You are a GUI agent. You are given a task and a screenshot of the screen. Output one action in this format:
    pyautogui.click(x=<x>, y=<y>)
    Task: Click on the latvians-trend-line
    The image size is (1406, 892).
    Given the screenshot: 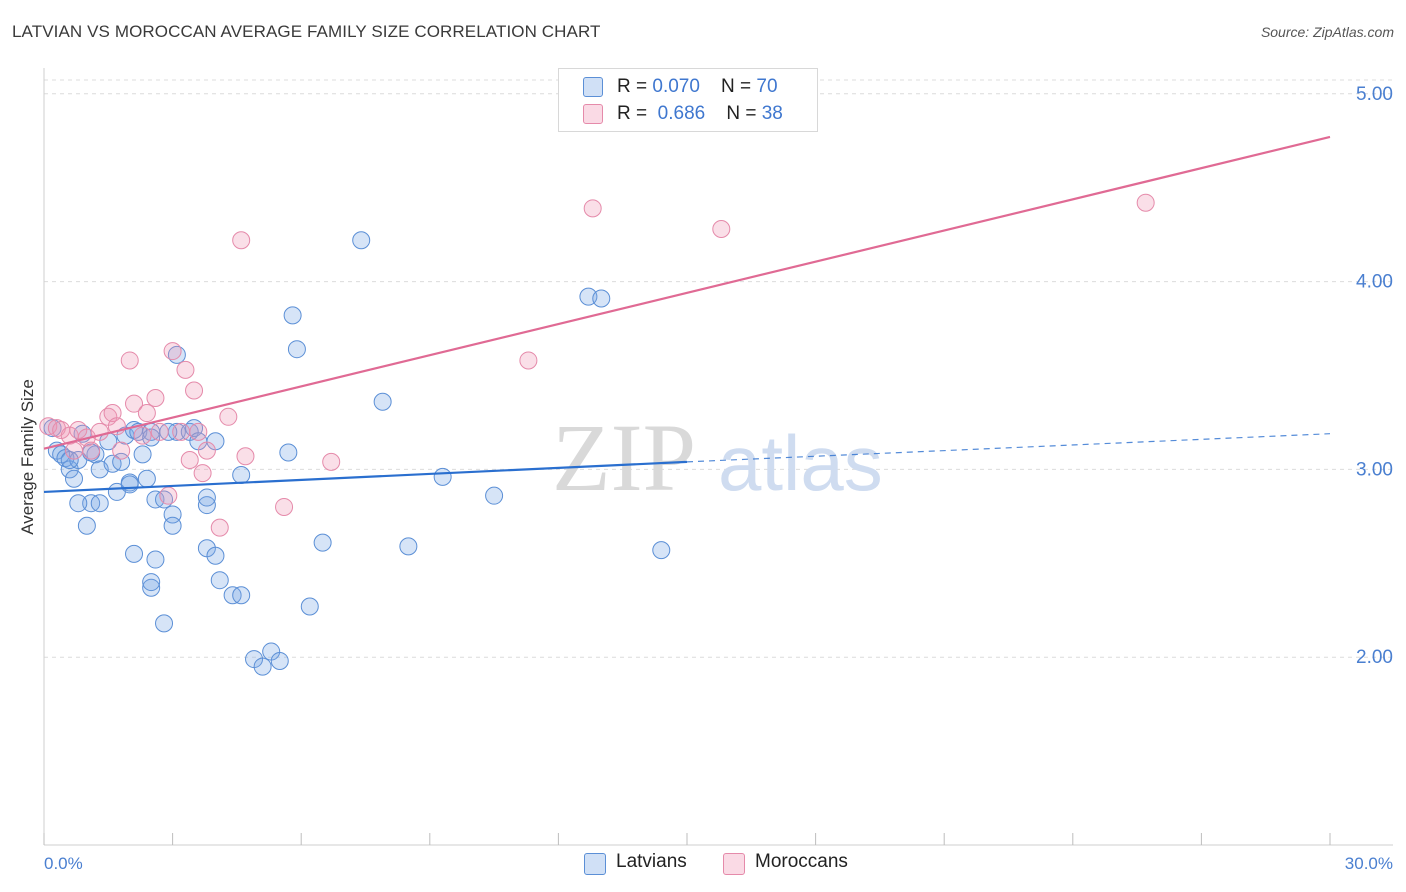 What is the action you would take?
    pyautogui.click(x=365, y=477)
    